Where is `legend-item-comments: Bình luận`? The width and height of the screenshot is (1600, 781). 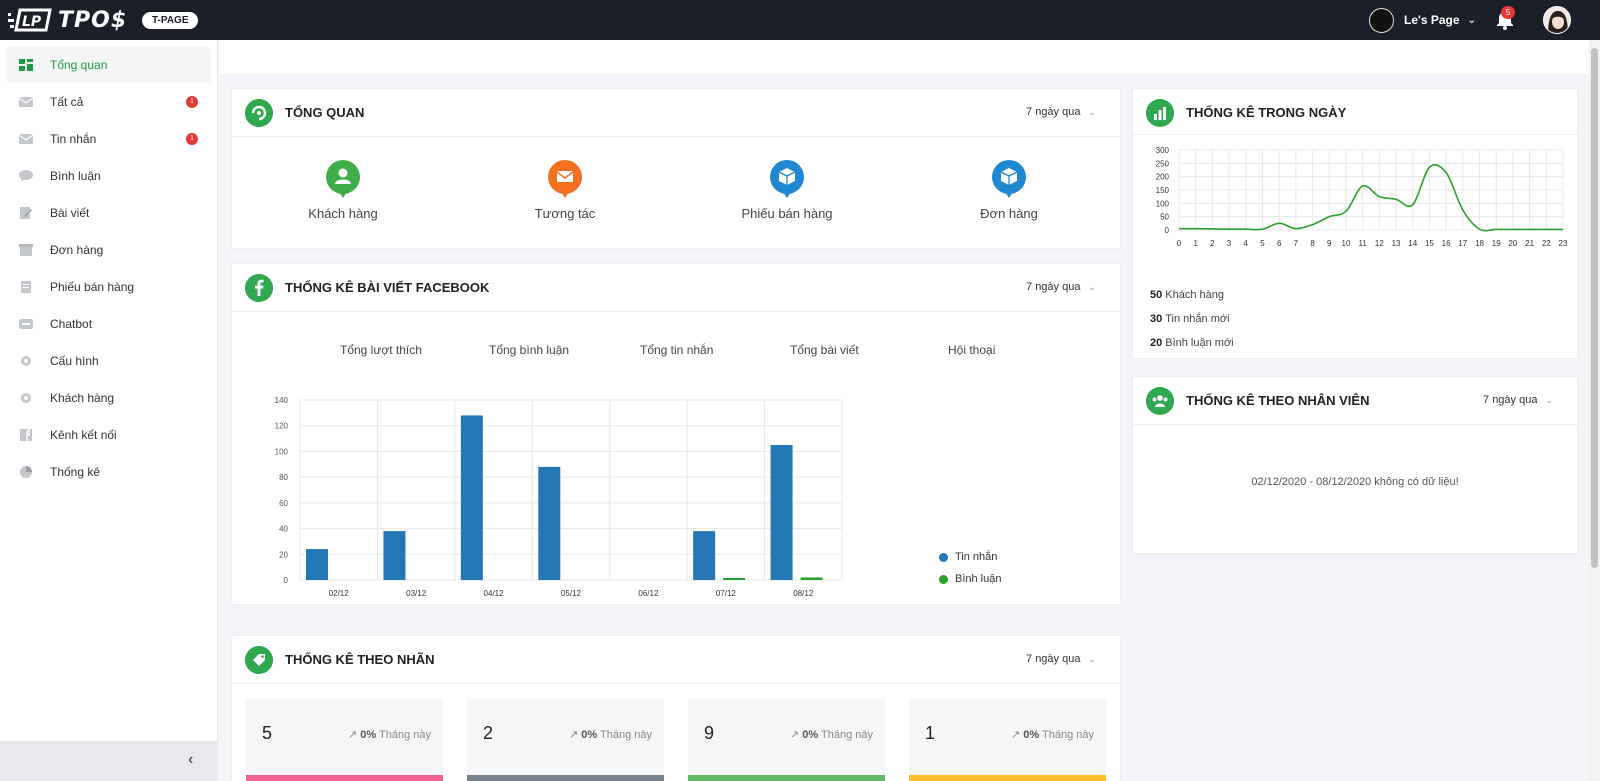
legend-item-comments: Bình luận is located at coordinates (970, 579).